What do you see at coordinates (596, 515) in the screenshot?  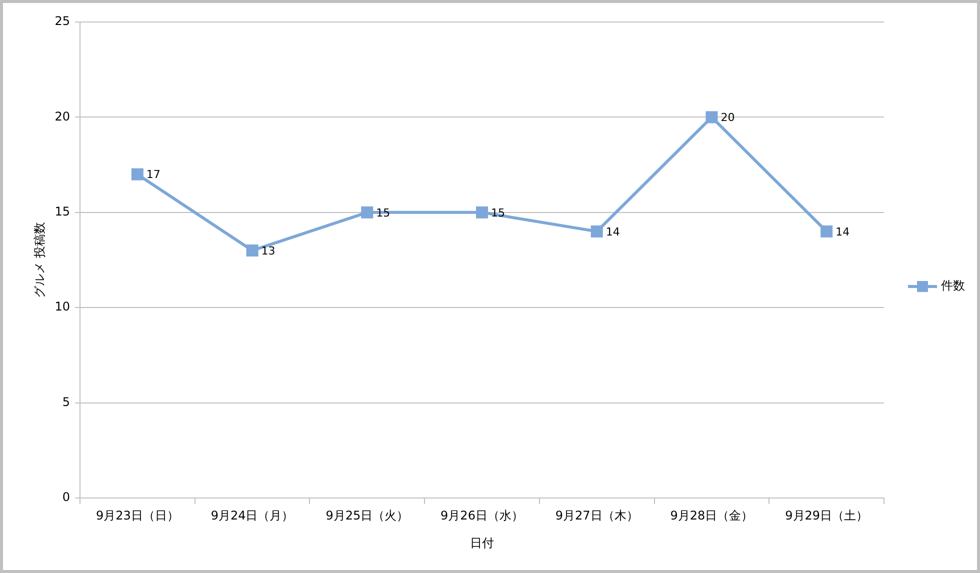 I see `x-tick-label: 9月27日（木）` at bounding box center [596, 515].